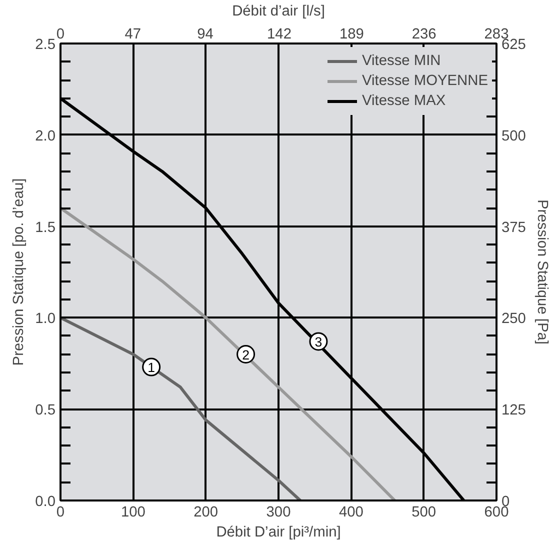 This screenshot has width=556, height=543. I want to click on x-axis-title: Débit D’air [pi³/min], so click(278, 532).